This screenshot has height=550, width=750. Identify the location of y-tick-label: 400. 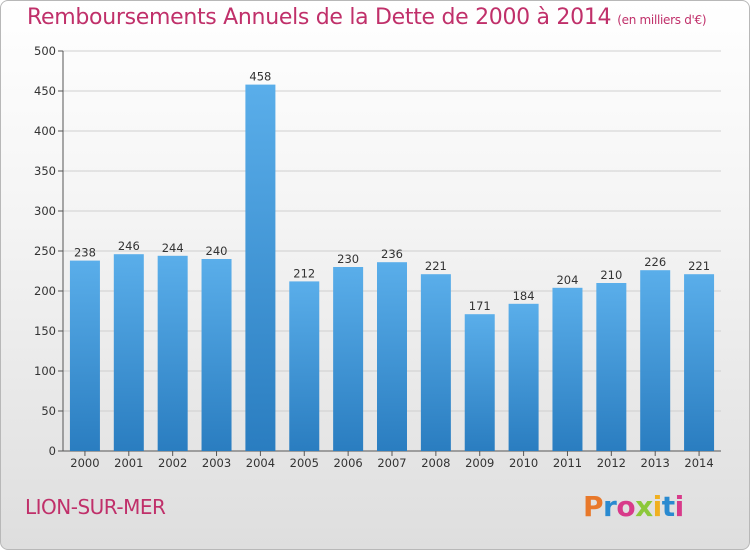
(45, 131).